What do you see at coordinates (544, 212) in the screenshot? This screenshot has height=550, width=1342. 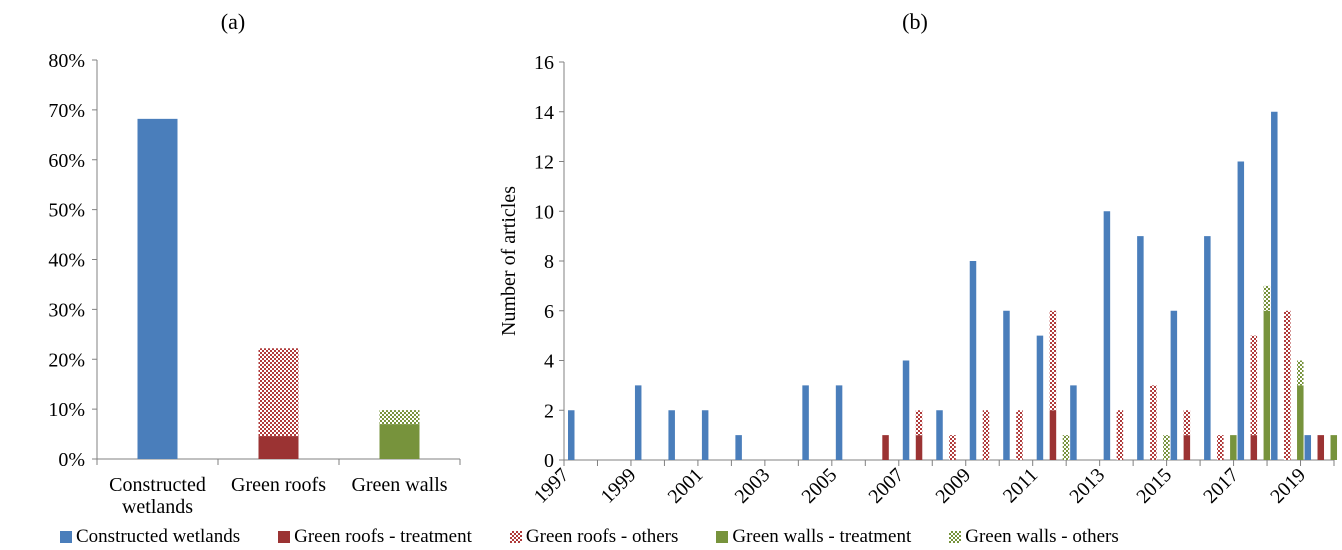 I see `panel-b-ytick-label: 10` at bounding box center [544, 212].